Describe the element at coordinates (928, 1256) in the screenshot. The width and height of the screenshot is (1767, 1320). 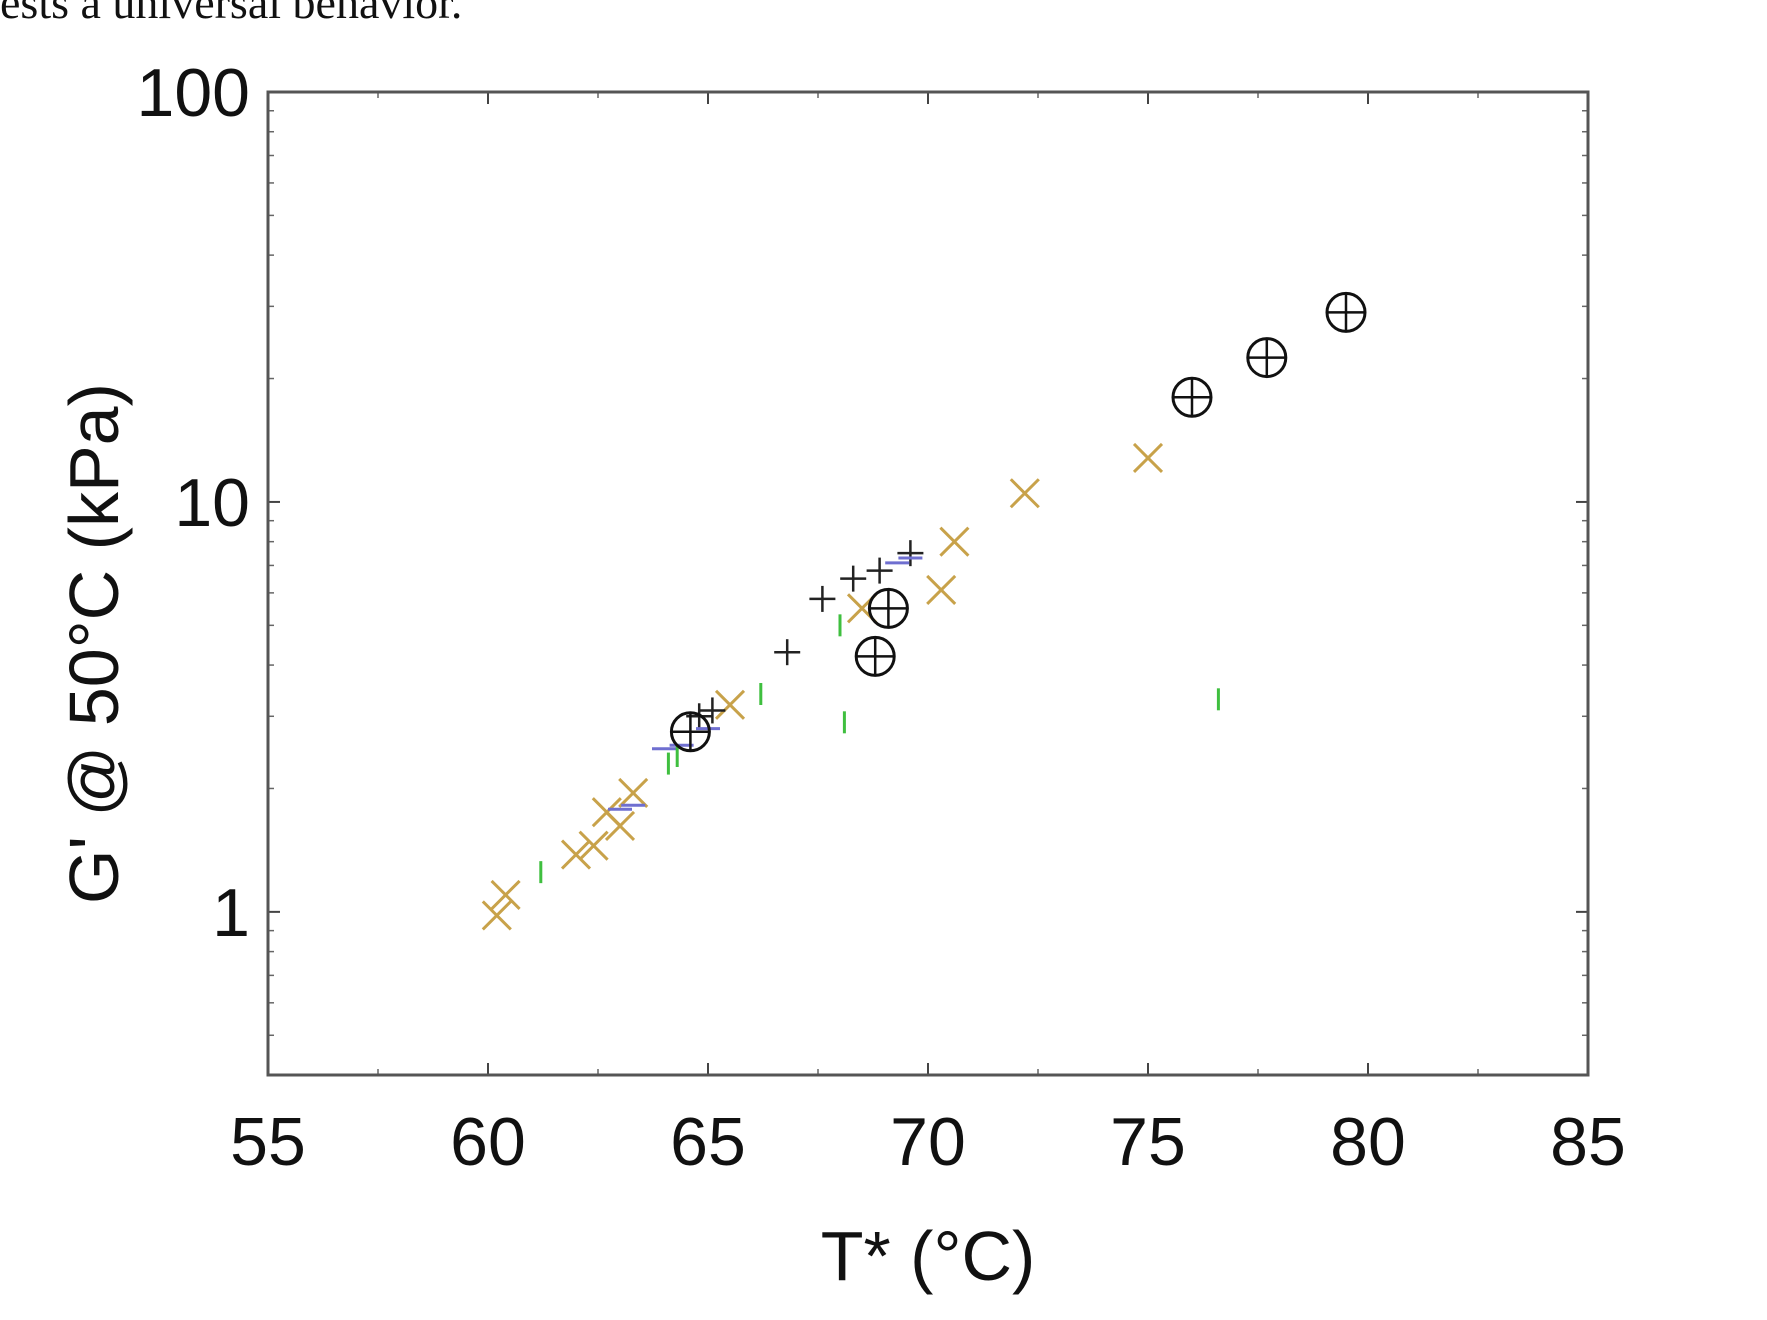
I see `x-axis-title: T* (°C)` at that location.